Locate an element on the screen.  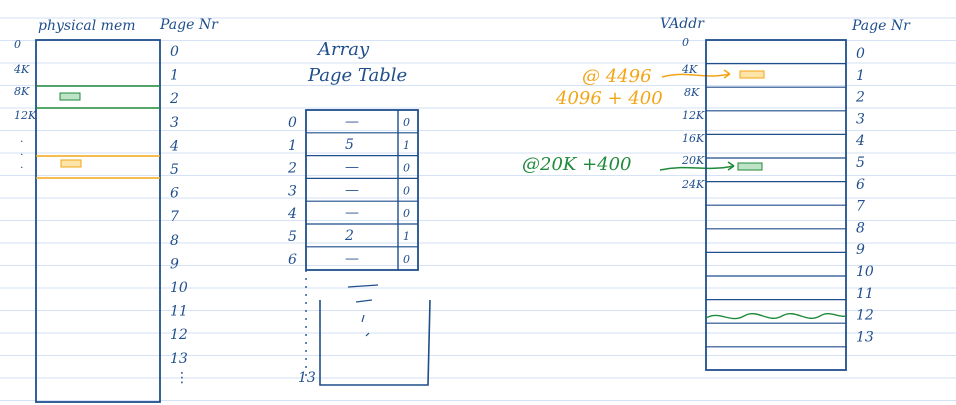
vaddr-title: VAddr is located at coordinates (682, 24).